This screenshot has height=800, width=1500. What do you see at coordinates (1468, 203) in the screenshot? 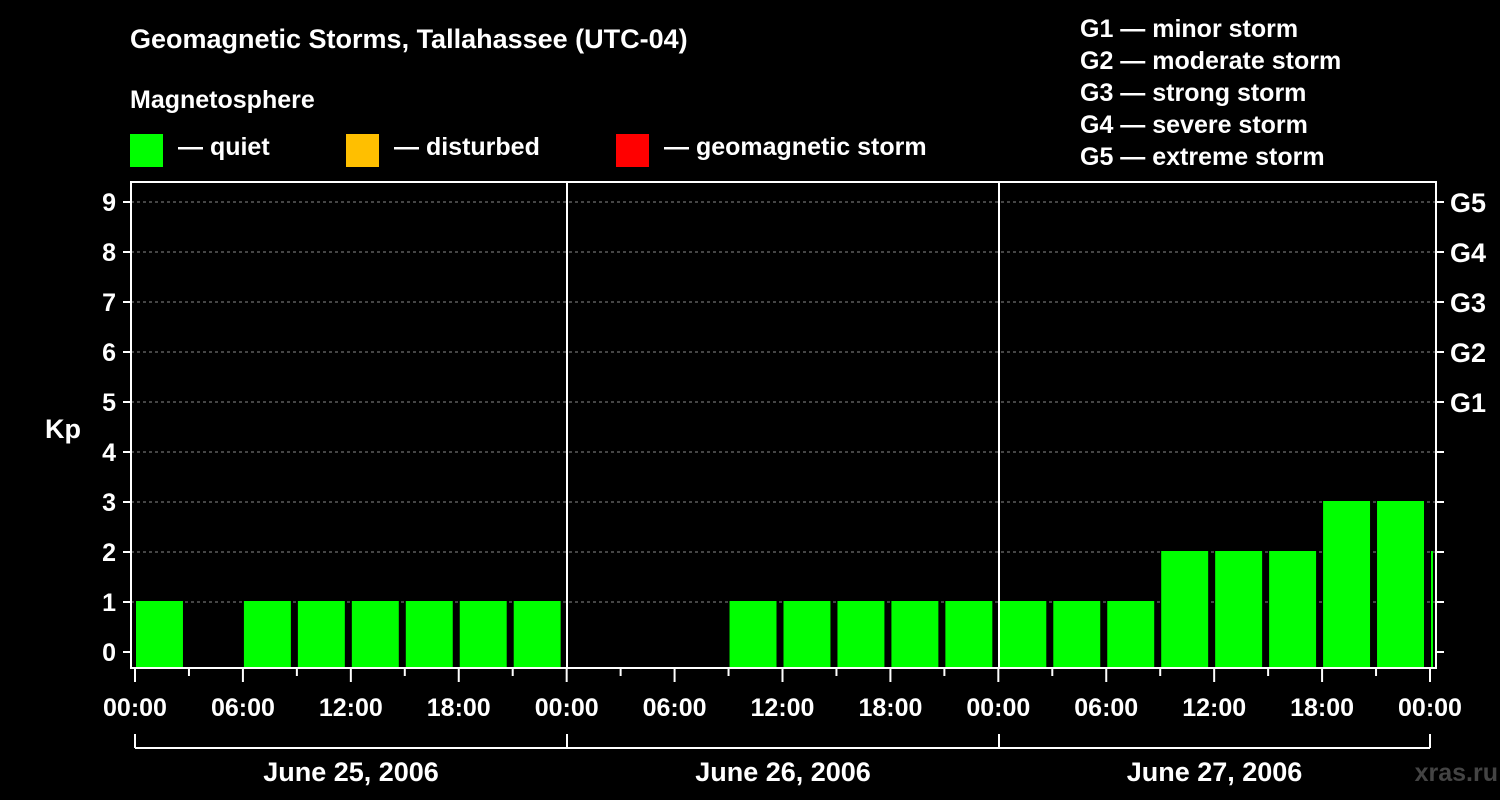
I see `storm-level-label: G5` at bounding box center [1468, 203].